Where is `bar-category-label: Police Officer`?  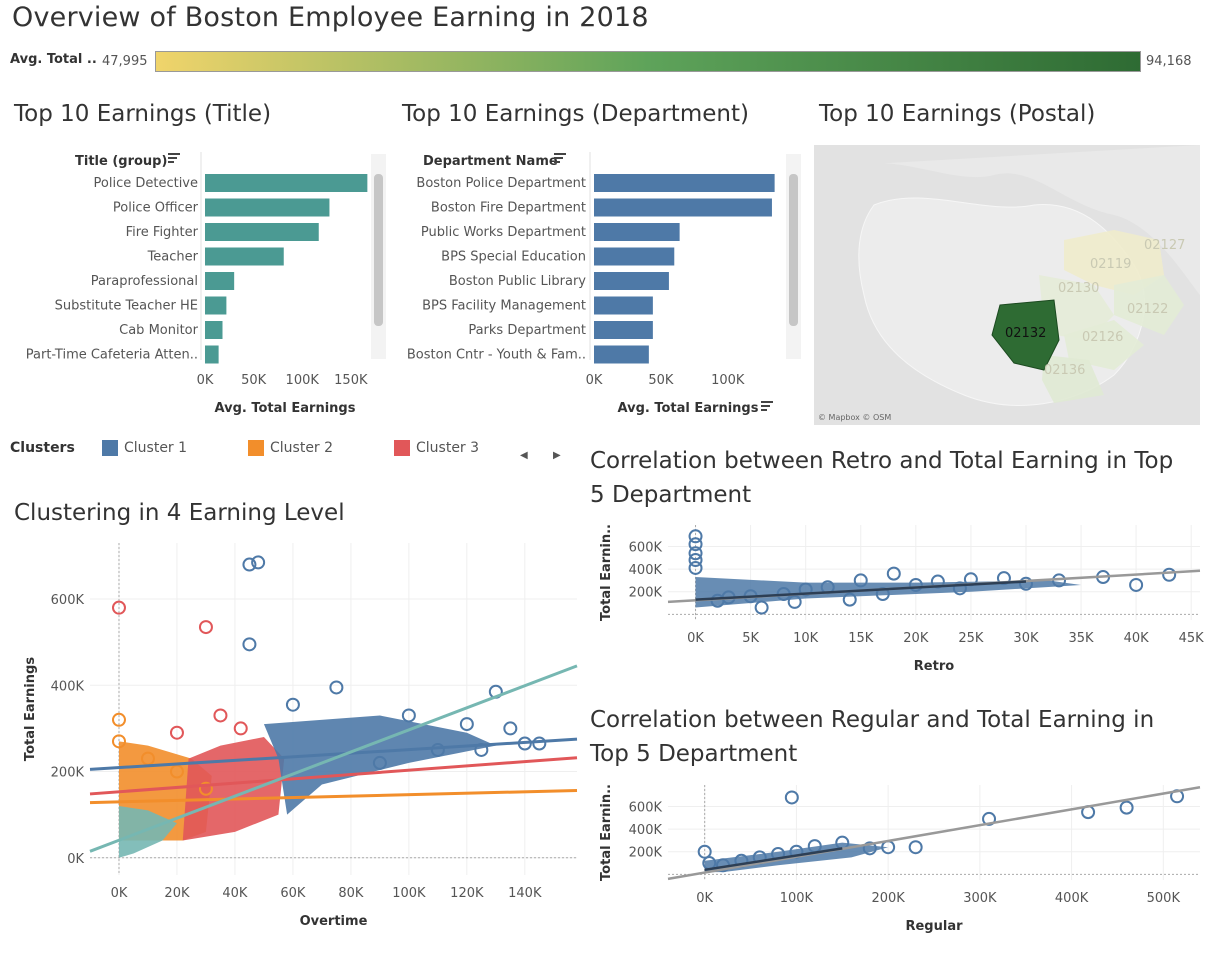
bar-category-label: Police Officer is located at coordinates (156, 208).